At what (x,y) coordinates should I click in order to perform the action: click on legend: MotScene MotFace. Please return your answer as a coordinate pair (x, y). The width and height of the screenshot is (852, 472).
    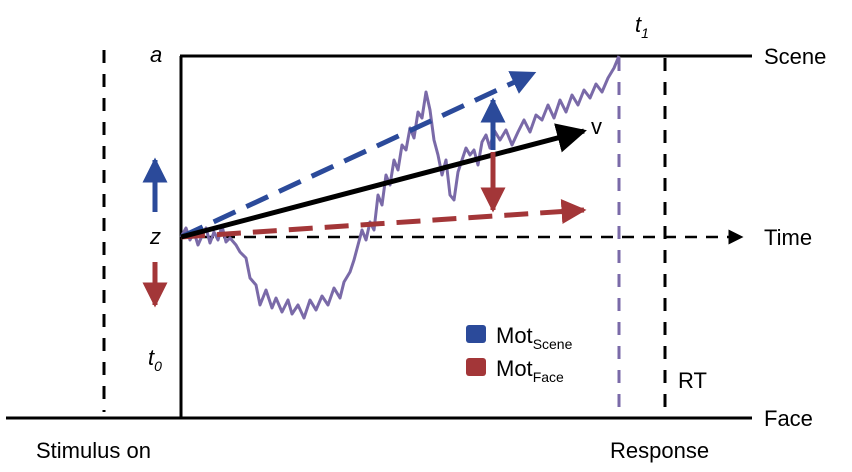
    Looking at the image, I should click on (519, 354).